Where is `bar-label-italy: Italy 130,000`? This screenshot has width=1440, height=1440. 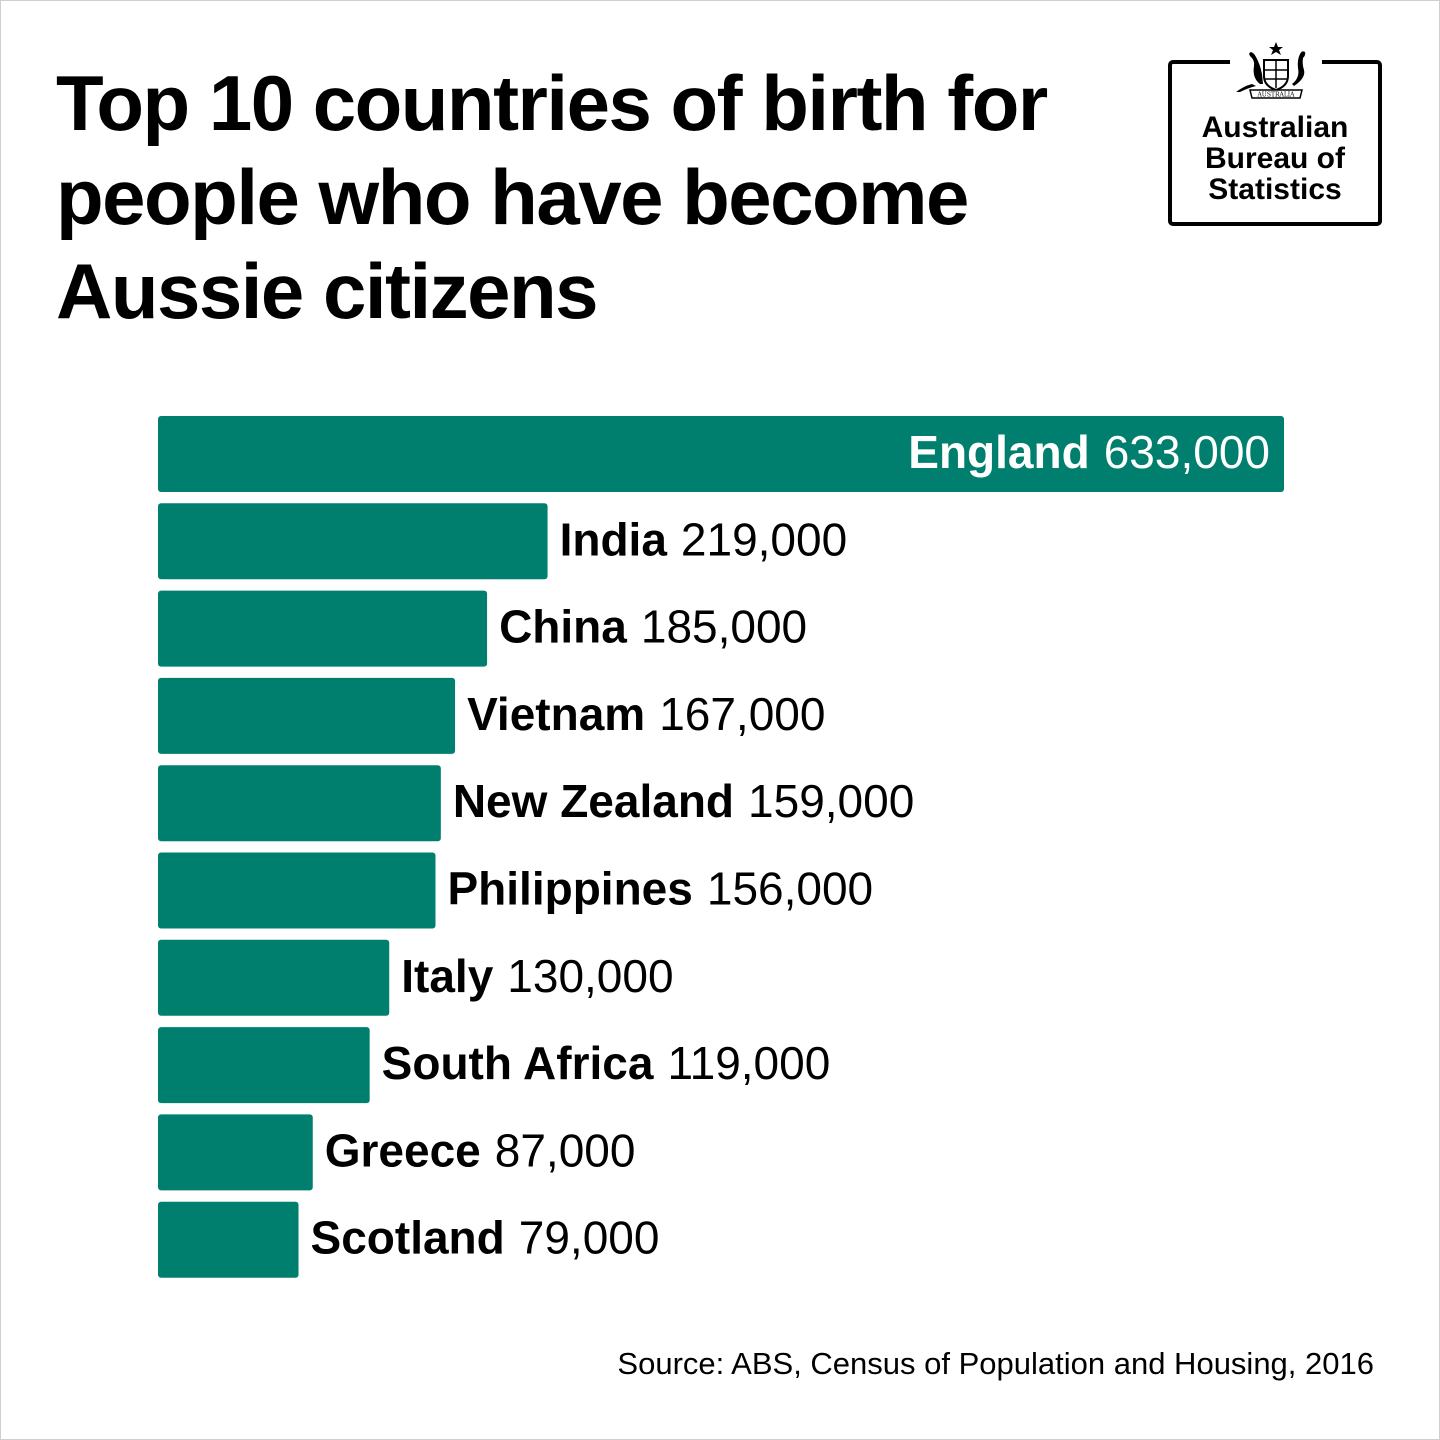
bar-label-italy: Italy 130,000 is located at coordinates (537, 976).